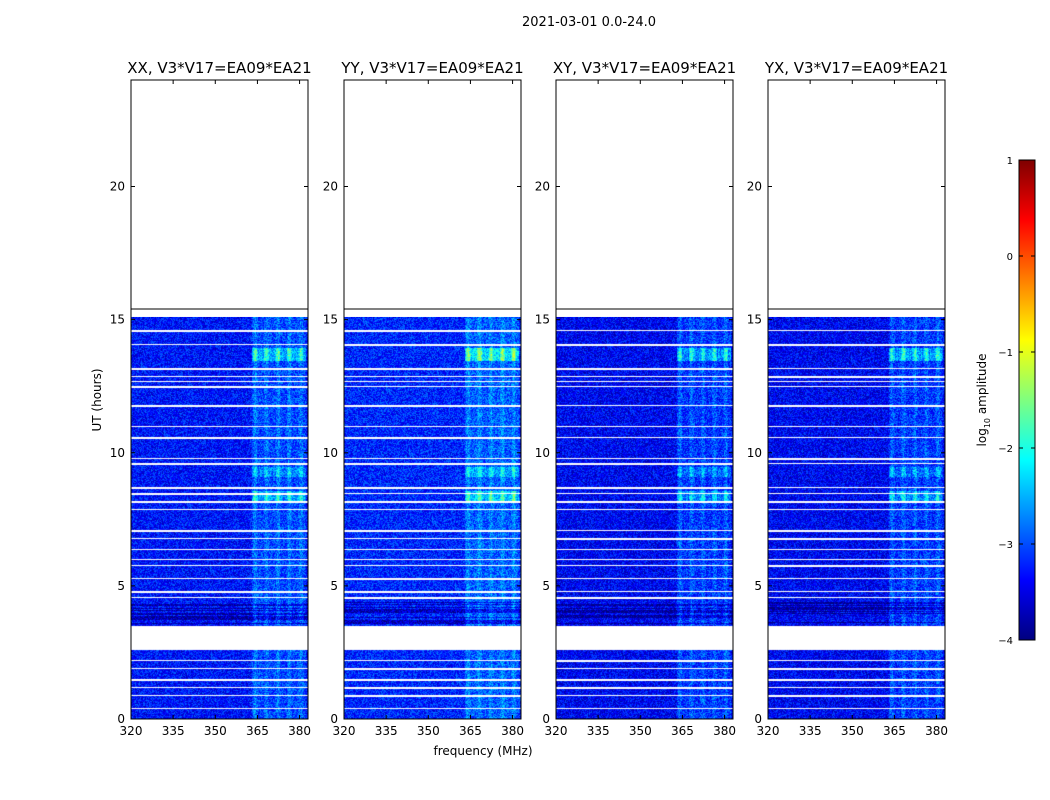  Describe the element at coordinates (644, 68) in the screenshot. I see `panel-title: XY, V3*V17=EA09*EA21` at that location.